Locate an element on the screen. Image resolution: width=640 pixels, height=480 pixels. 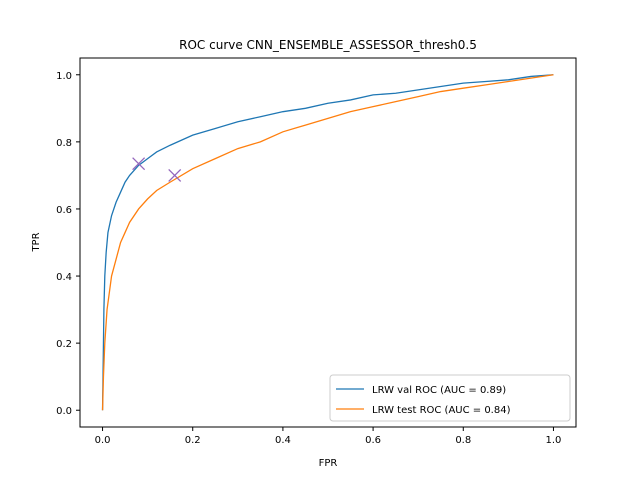
x-tick-label: 0.6 is located at coordinates (373, 440).